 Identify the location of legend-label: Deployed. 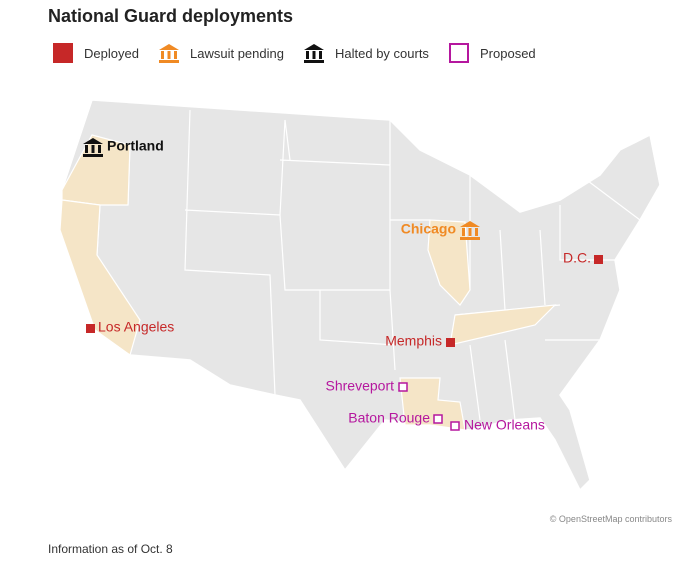
(111, 53).